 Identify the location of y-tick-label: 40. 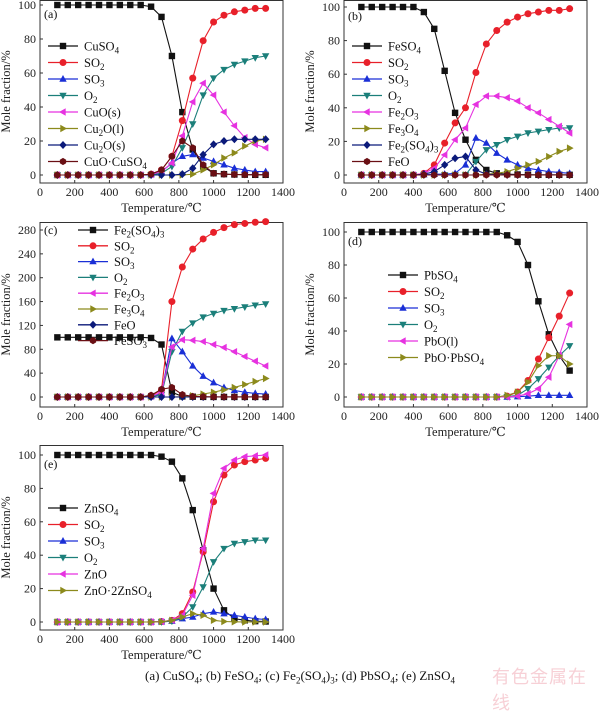
(334, 331).